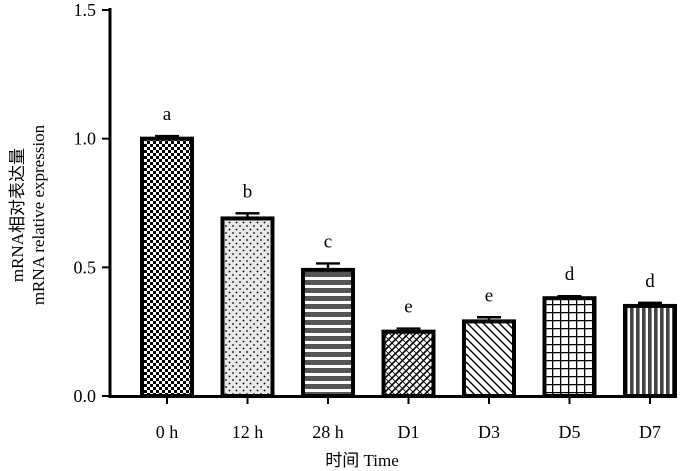  What do you see at coordinates (362, 460) in the screenshot?
I see `x-axis-title: 时间 Time` at bounding box center [362, 460].